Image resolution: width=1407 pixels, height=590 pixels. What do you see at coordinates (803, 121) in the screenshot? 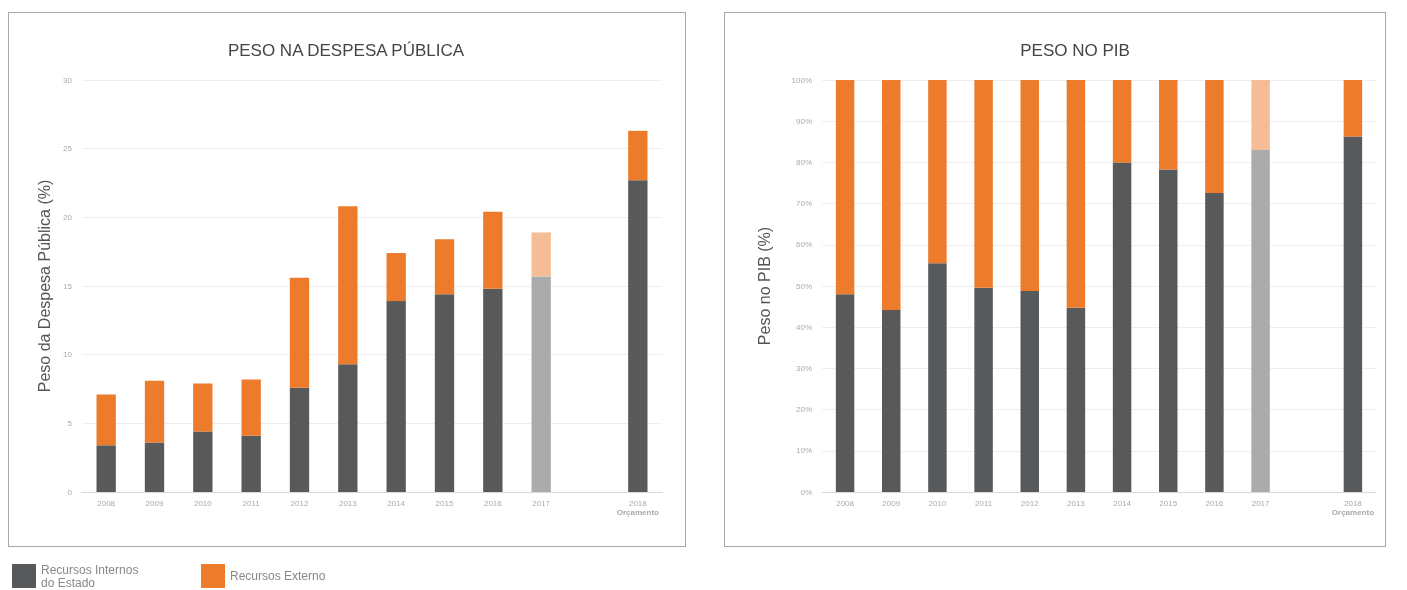
I see `y-tick-label: 90%` at bounding box center [803, 121].